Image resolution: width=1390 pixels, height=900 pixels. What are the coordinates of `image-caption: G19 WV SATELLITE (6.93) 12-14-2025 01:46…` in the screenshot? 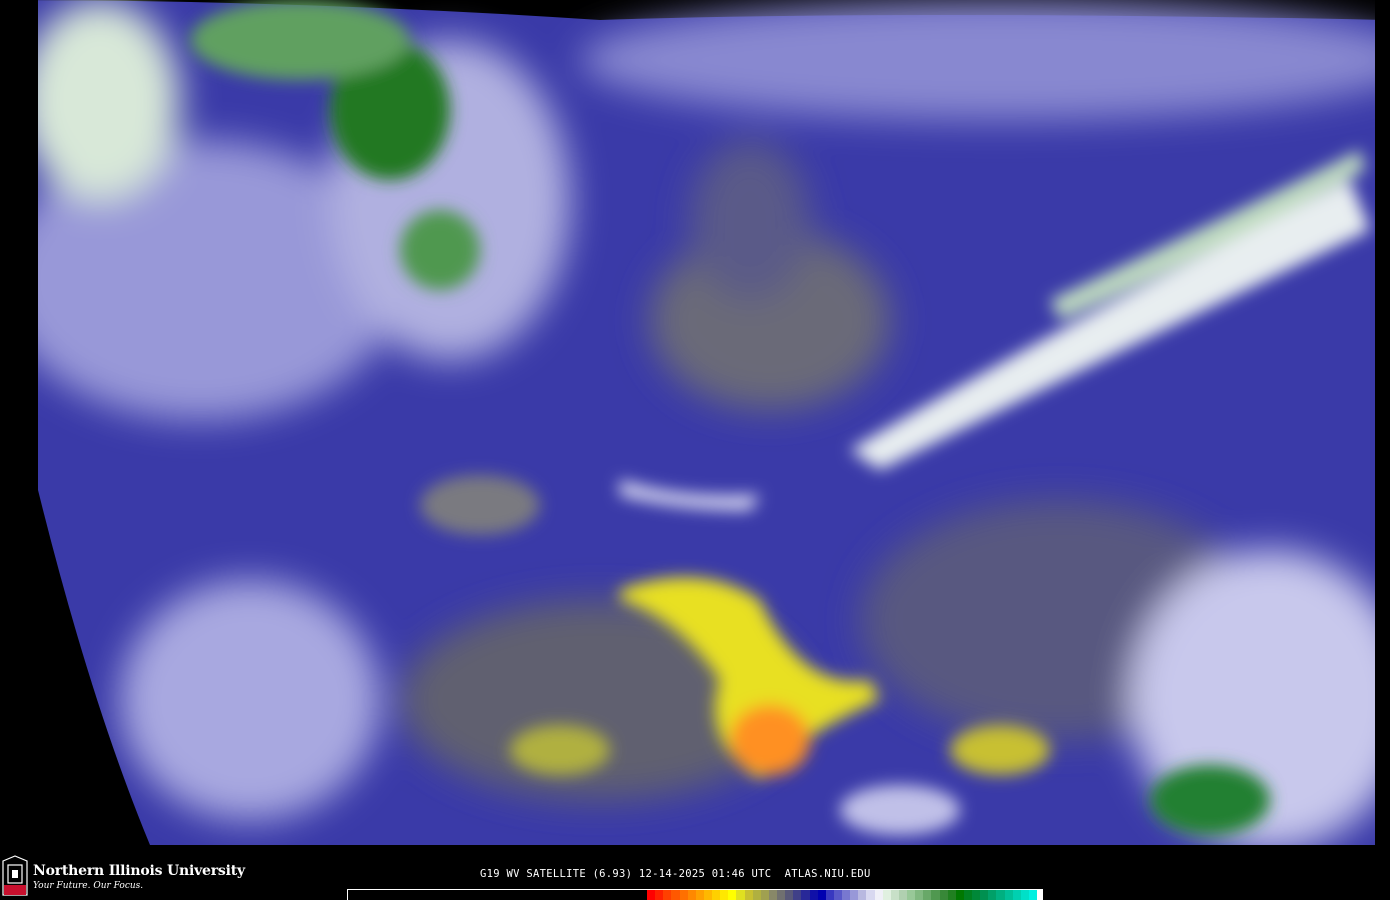 It's located at (675, 874).